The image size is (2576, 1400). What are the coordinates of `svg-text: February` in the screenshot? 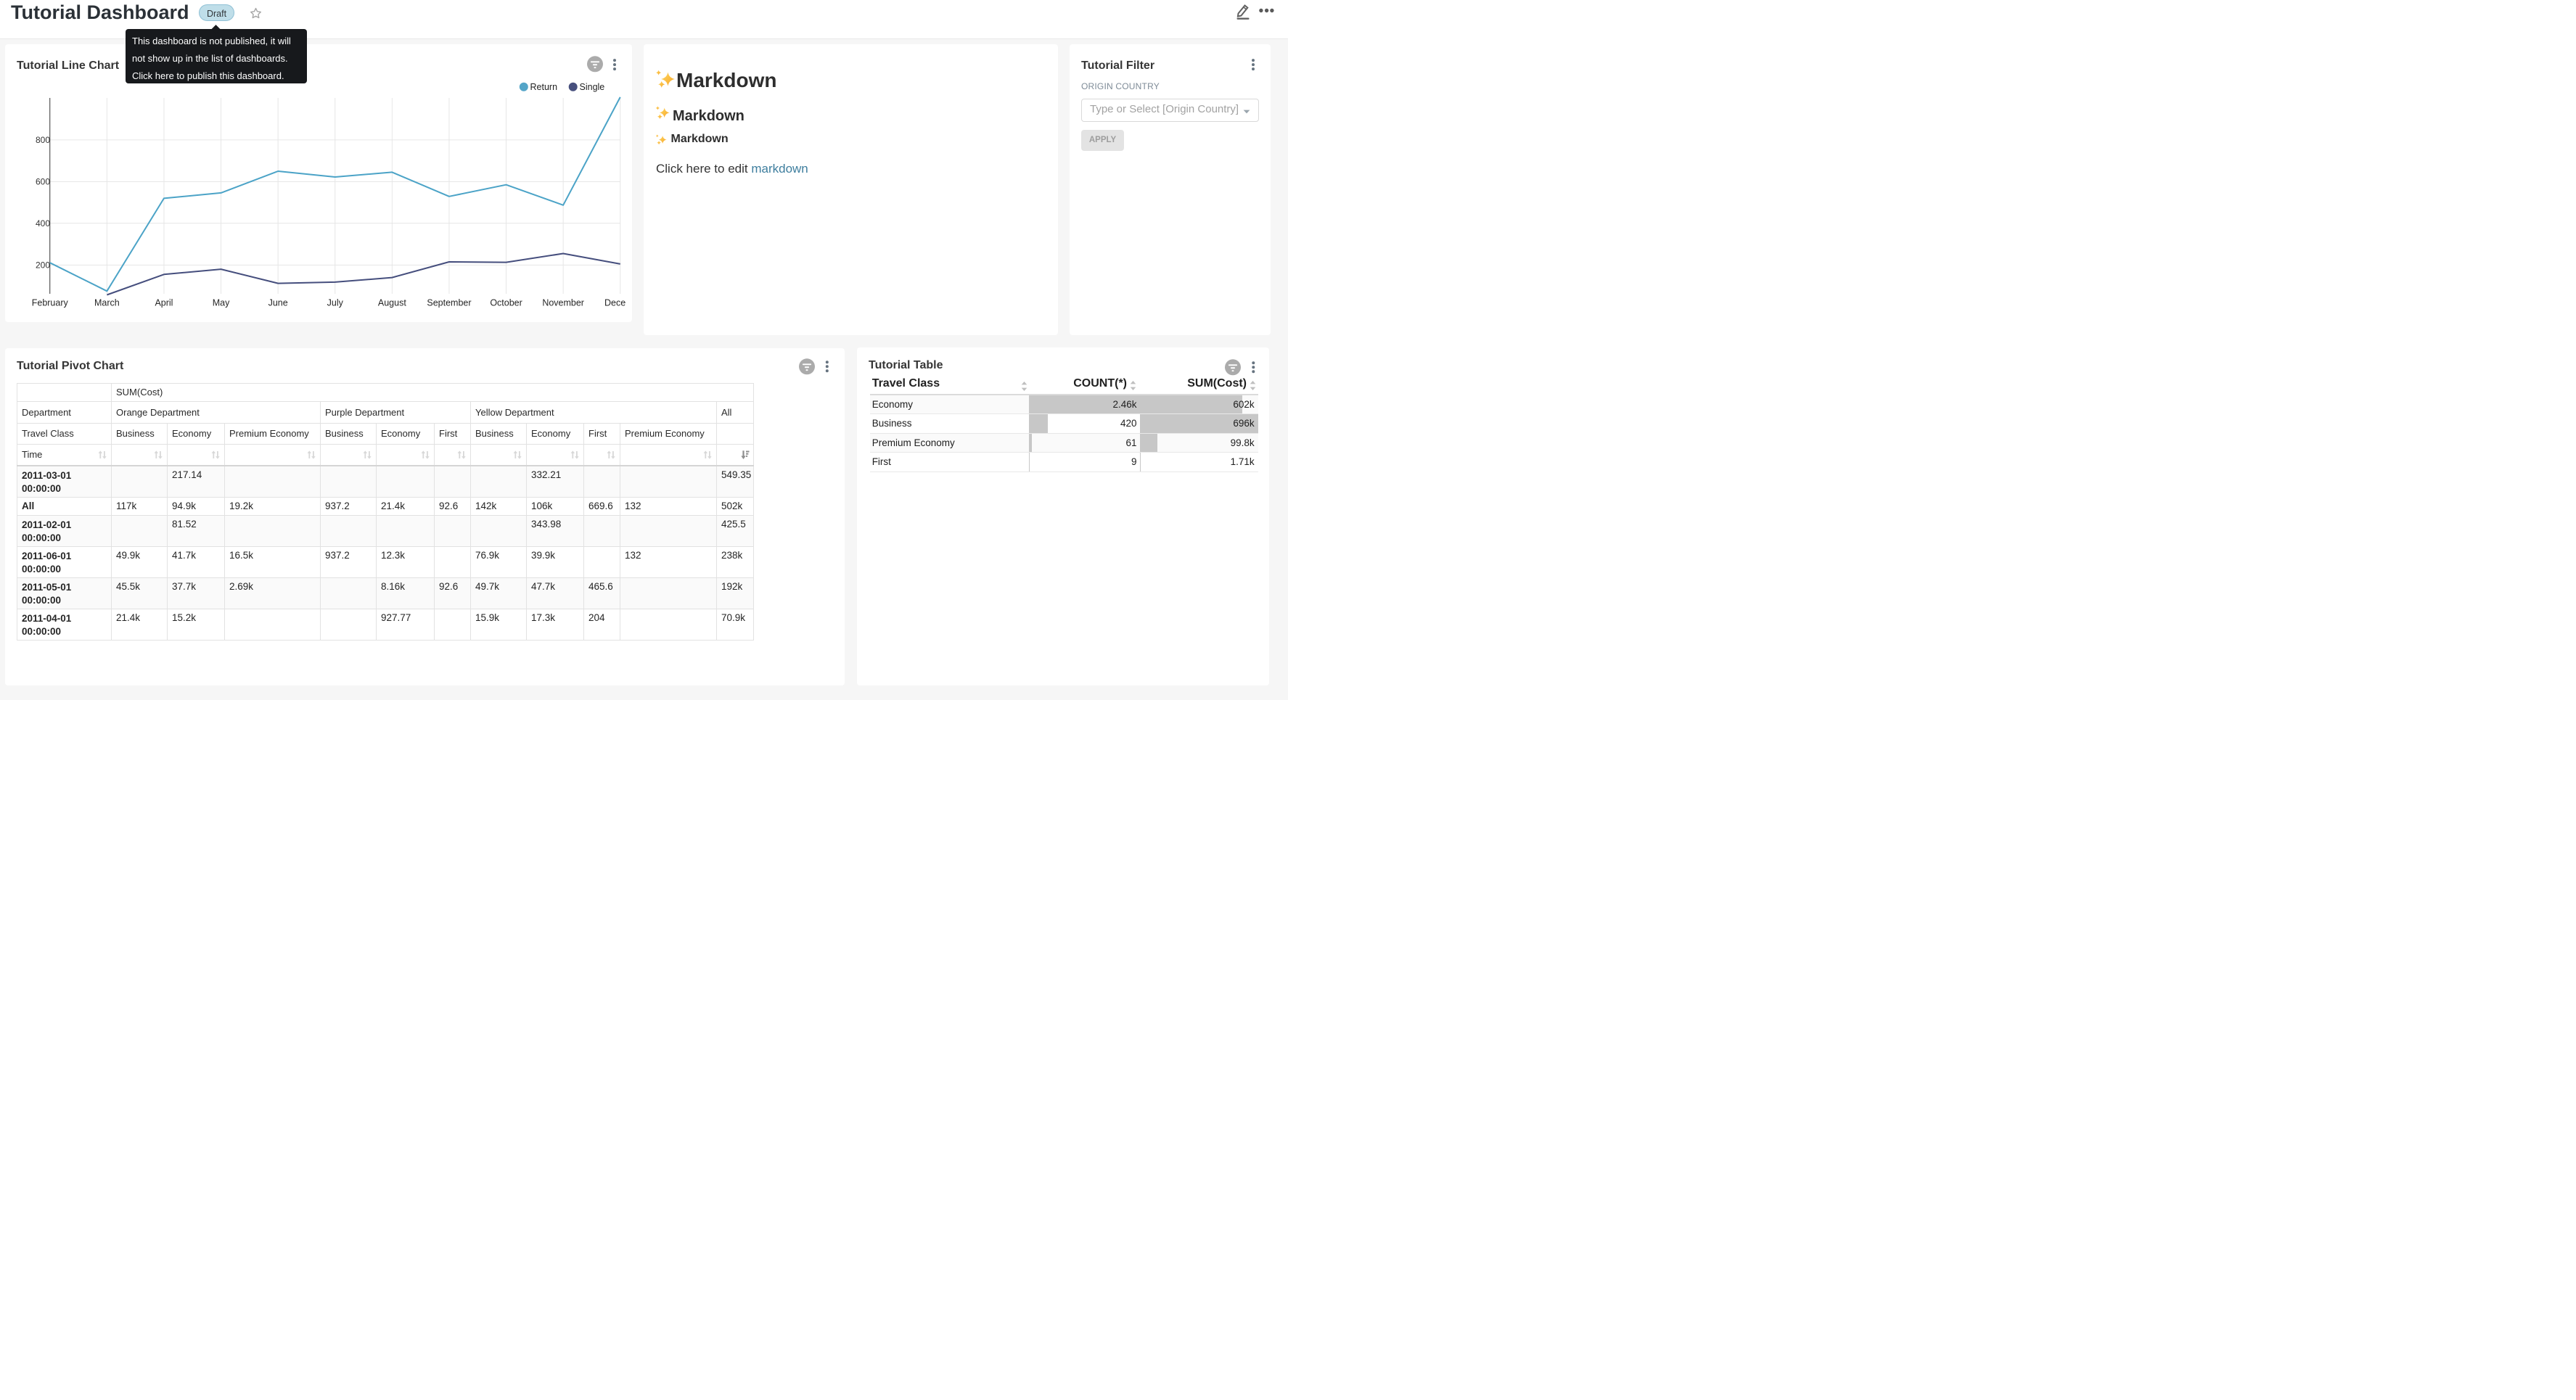 It's located at (50, 302).